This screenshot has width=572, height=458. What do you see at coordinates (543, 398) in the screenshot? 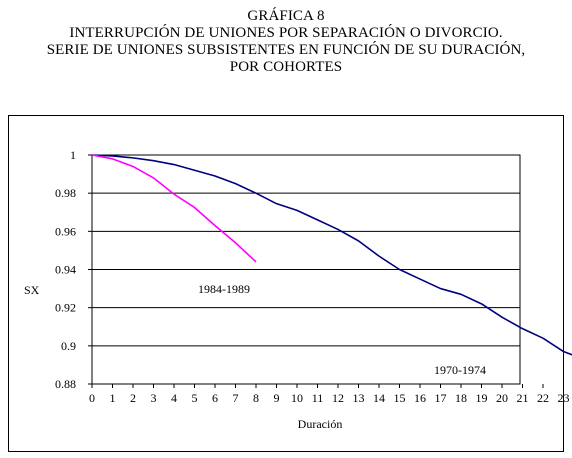
I see `x-tick-label: 22` at bounding box center [543, 398].